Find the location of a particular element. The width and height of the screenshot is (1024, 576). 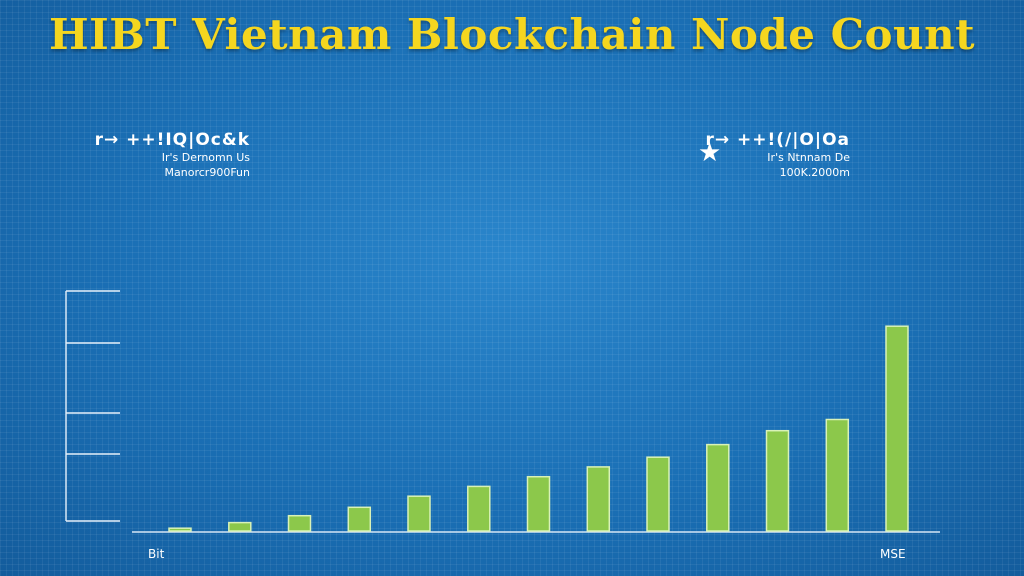

chart-title: HIBT Vietnam Blockchain Node Count is located at coordinates (512, 34).